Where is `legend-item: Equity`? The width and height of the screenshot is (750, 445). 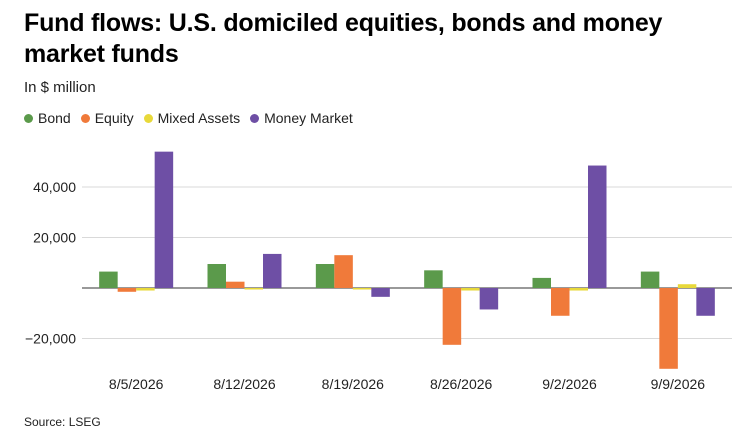 legend-item: Equity is located at coordinates (107, 118).